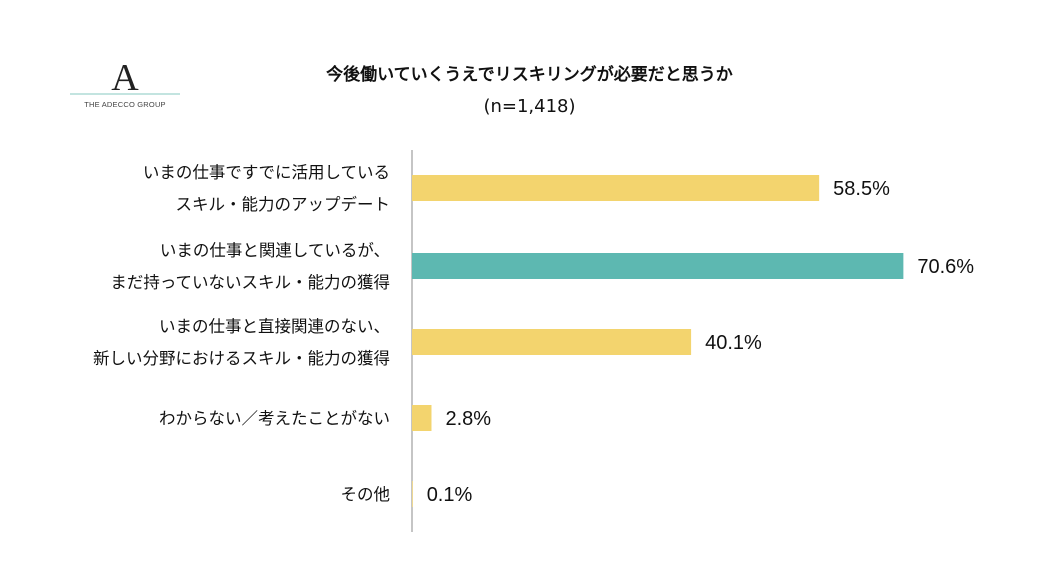 The height and width of the screenshot is (583, 1059). What do you see at coordinates (733, 343) in the screenshot?
I see `value-label-2: 40.1%` at bounding box center [733, 343].